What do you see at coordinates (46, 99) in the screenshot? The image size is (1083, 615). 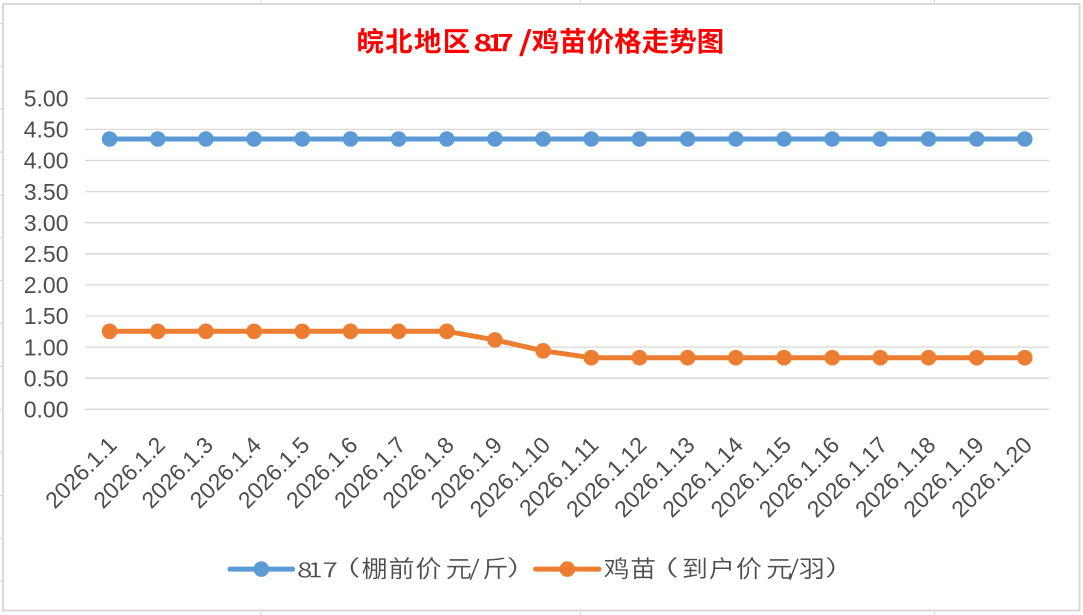 I see `svg-text: 5.00` at bounding box center [46, 99].